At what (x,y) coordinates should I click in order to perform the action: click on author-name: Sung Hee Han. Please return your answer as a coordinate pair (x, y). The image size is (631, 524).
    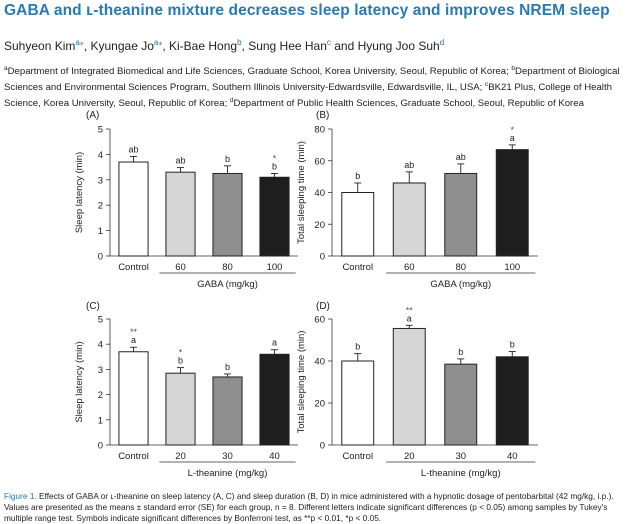
    Looking at the image, I should click on (287, 46).